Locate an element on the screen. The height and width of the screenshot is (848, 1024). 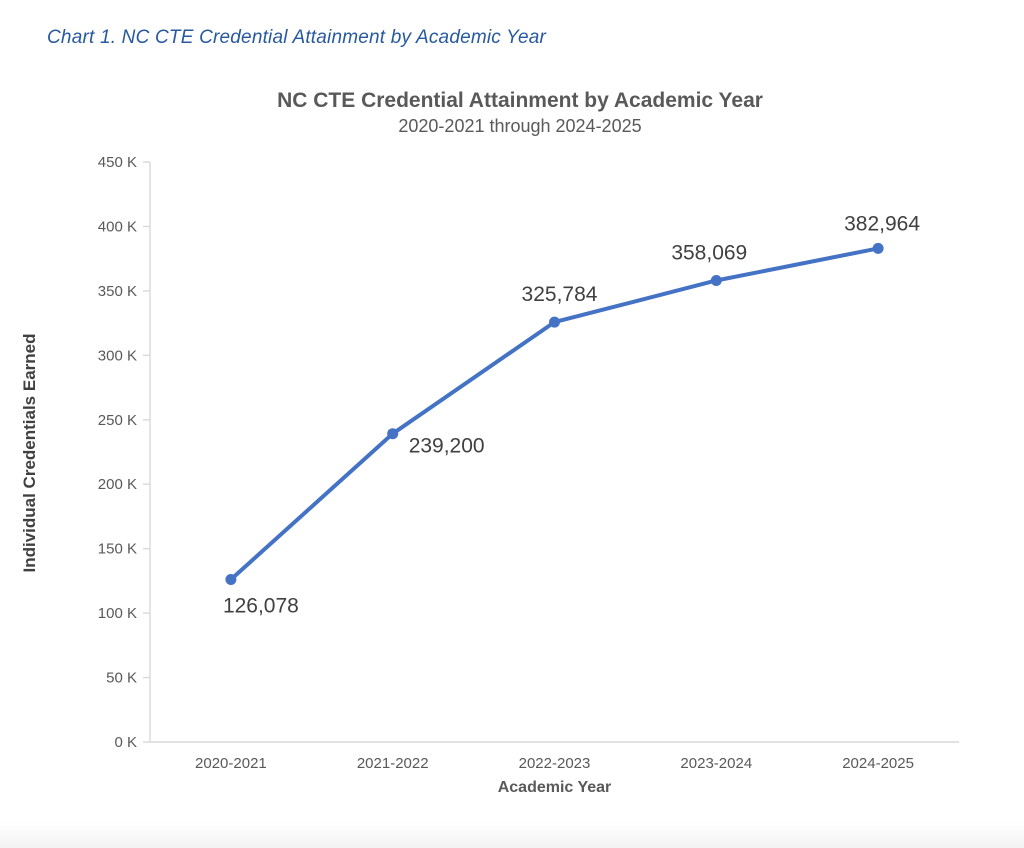
data-point-label: 239,200 is located at coordinates (447, 446).